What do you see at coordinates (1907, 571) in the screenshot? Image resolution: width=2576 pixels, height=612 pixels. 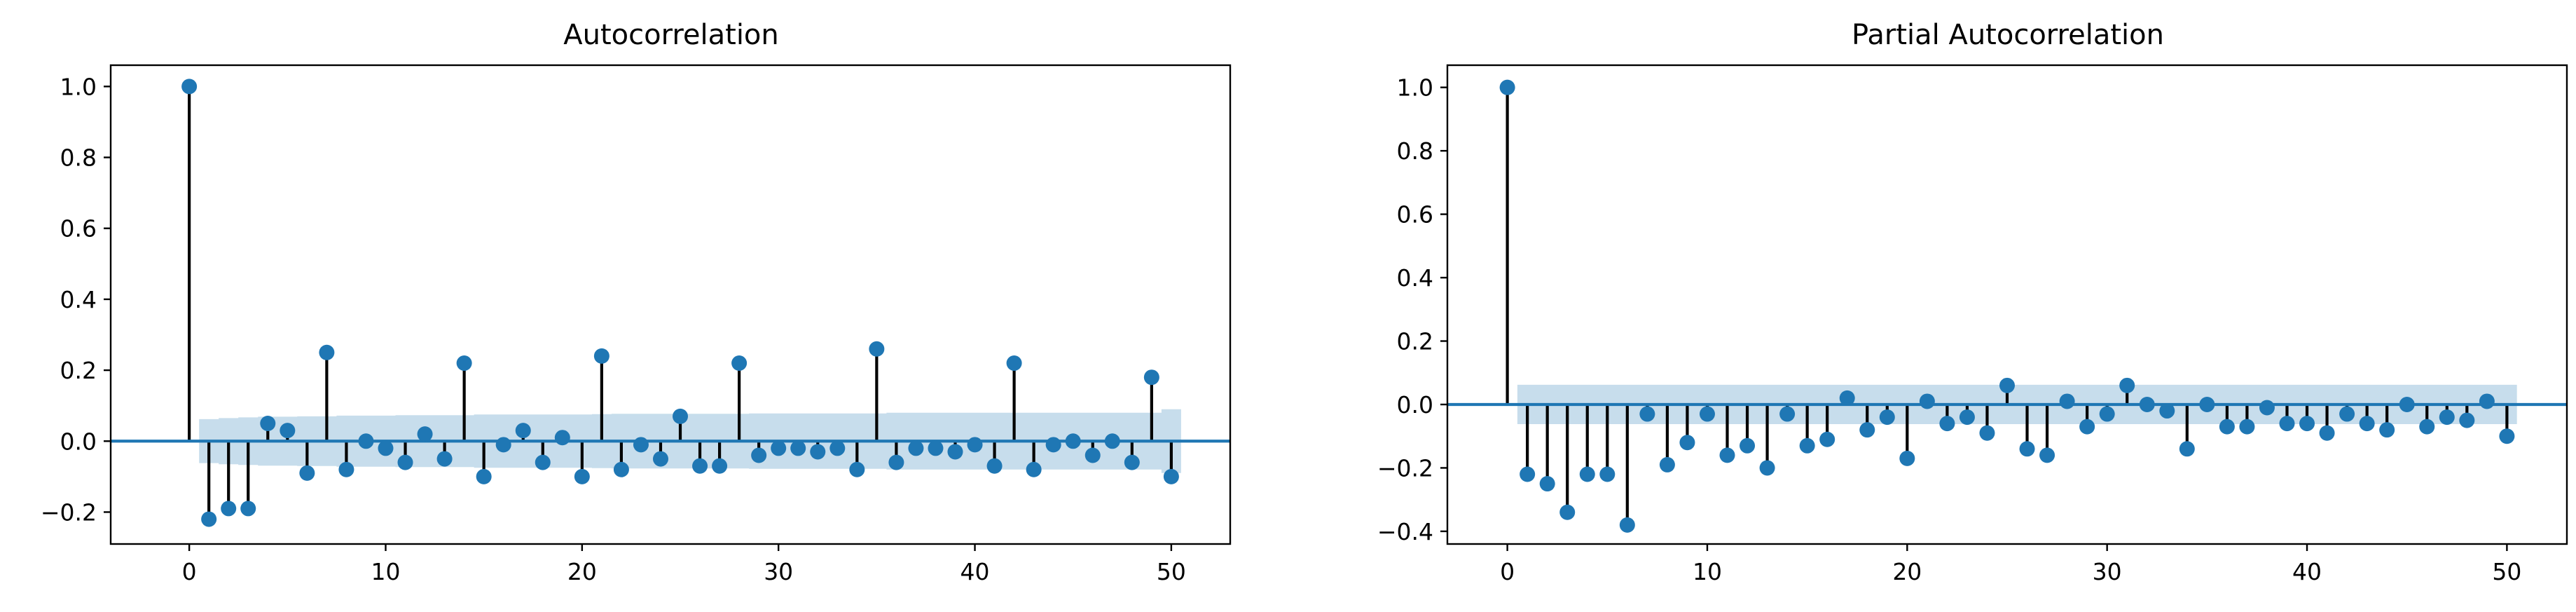 I see `pacf-xtick-label-20: 20` at bounding box center [1907, 571].